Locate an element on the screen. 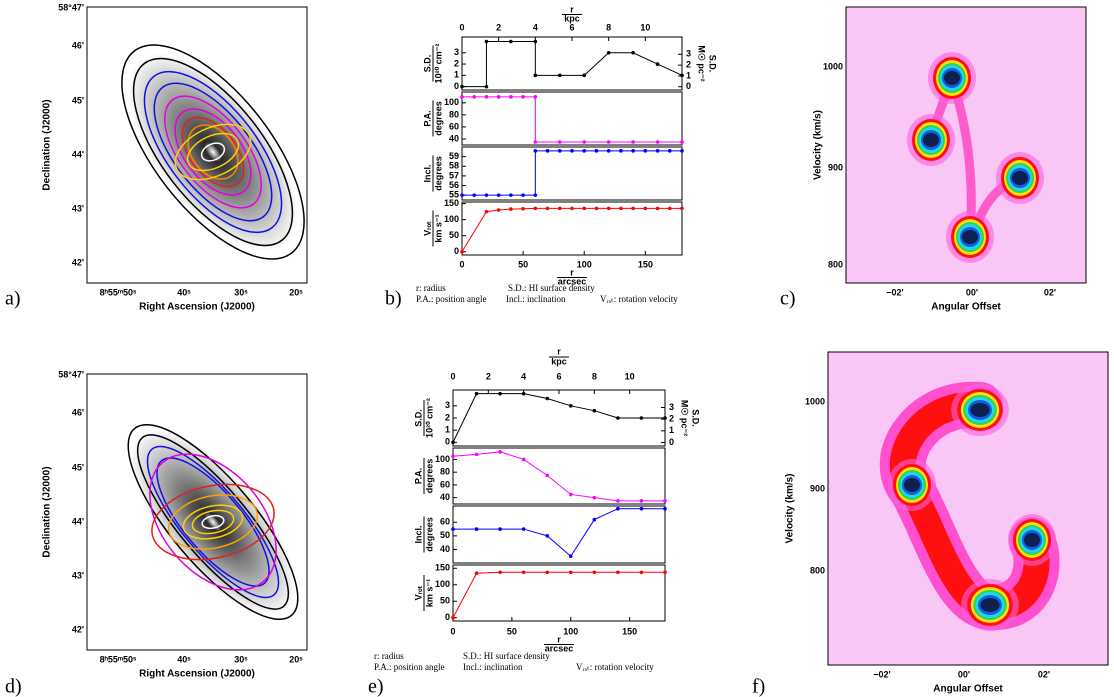 Image resolution: width=1114 pixels, height=697 pixels. top-tick-label: 6 is located at coordinates (558, 376).